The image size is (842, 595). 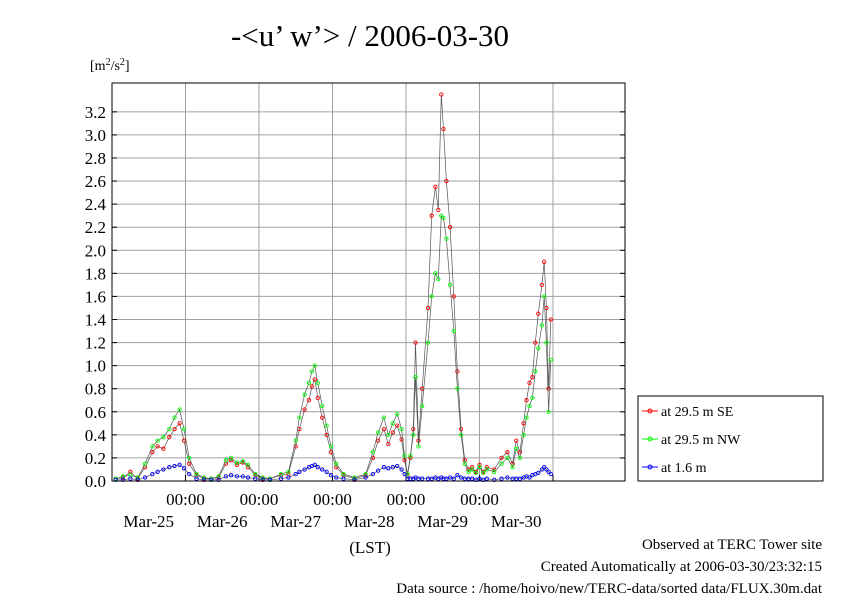 What do you see at coordinates (442, 521) in the screenshot?
I see `x-day-label: Mar-29` at bounding box center [442, 521].